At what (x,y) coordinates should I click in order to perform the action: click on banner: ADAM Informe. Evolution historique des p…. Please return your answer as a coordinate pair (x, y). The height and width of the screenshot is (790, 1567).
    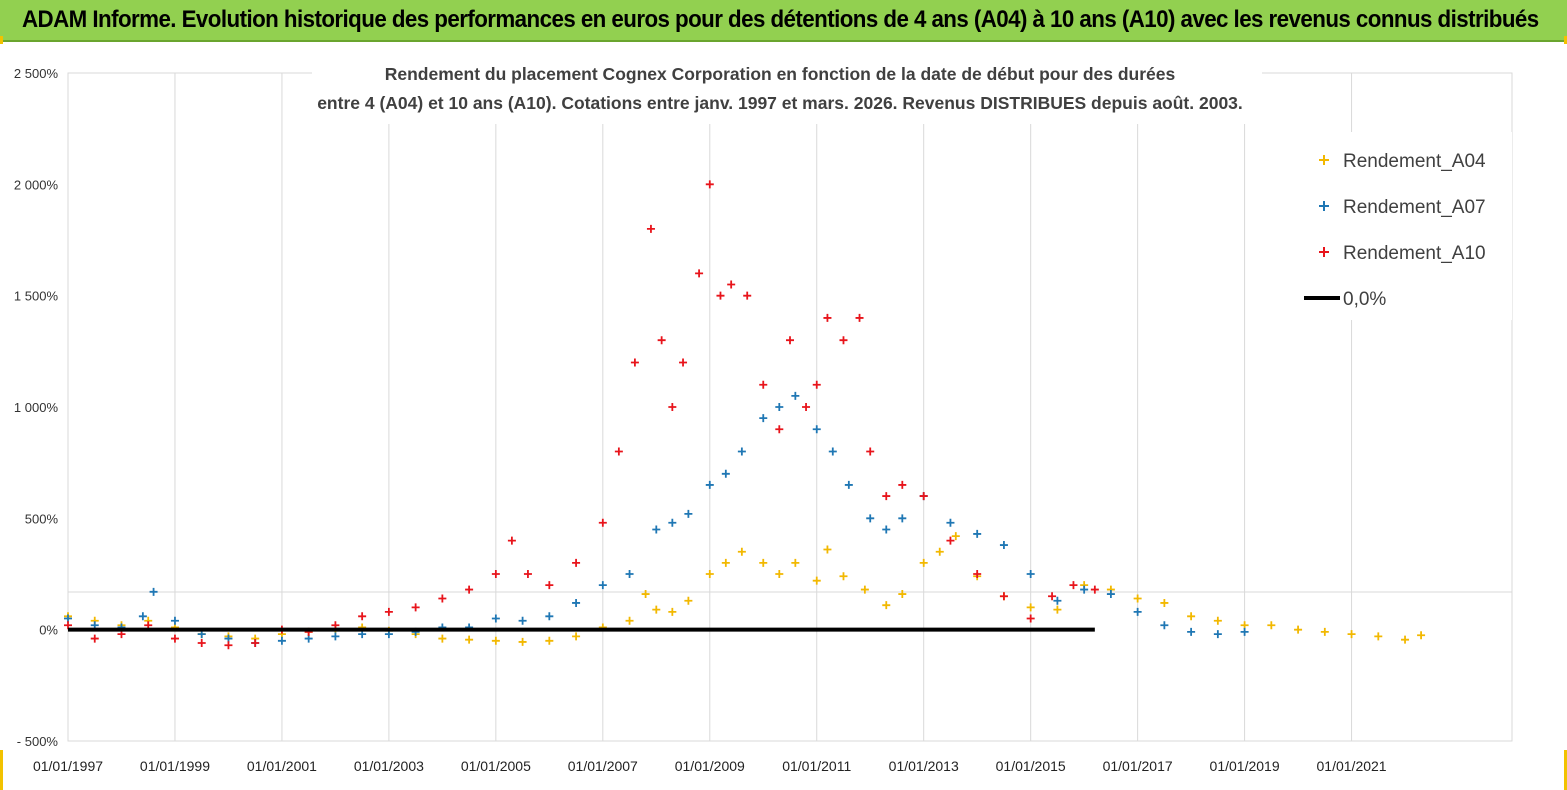
    Looking at the image, I should click on (783, 21).